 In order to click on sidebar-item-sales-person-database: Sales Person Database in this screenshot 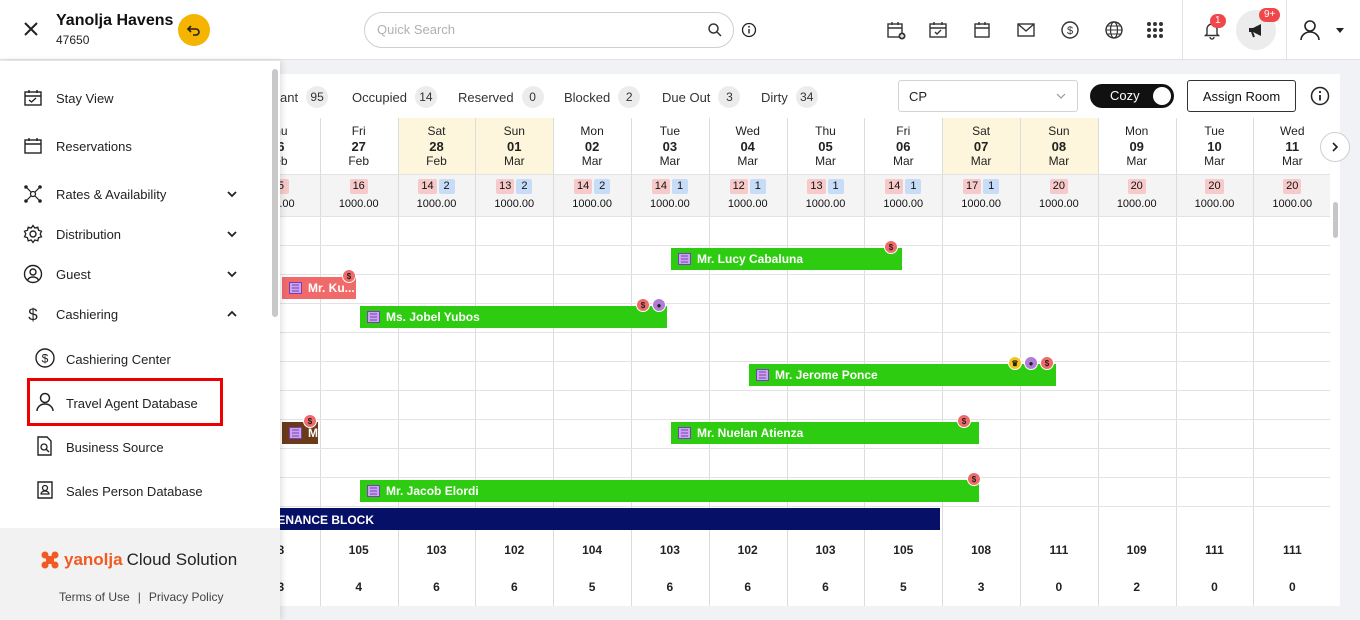, I will do `click(118, 491)`.